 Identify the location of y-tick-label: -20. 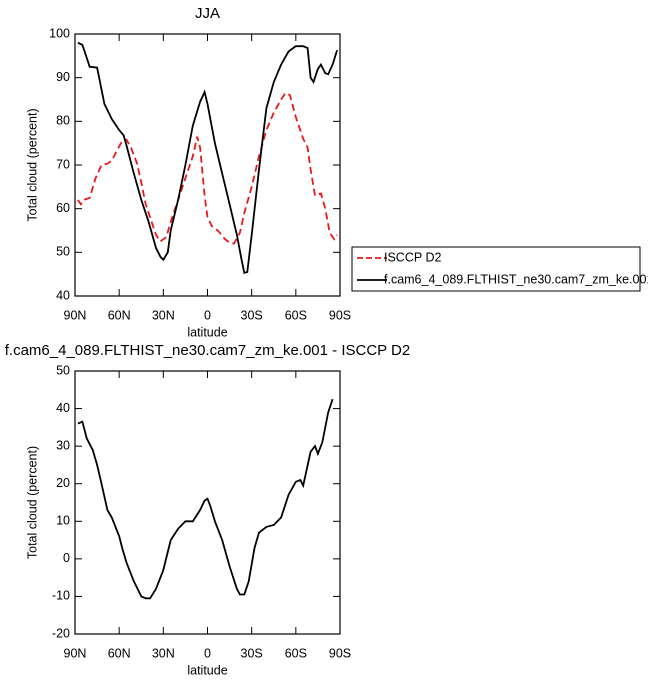
(61, 633).